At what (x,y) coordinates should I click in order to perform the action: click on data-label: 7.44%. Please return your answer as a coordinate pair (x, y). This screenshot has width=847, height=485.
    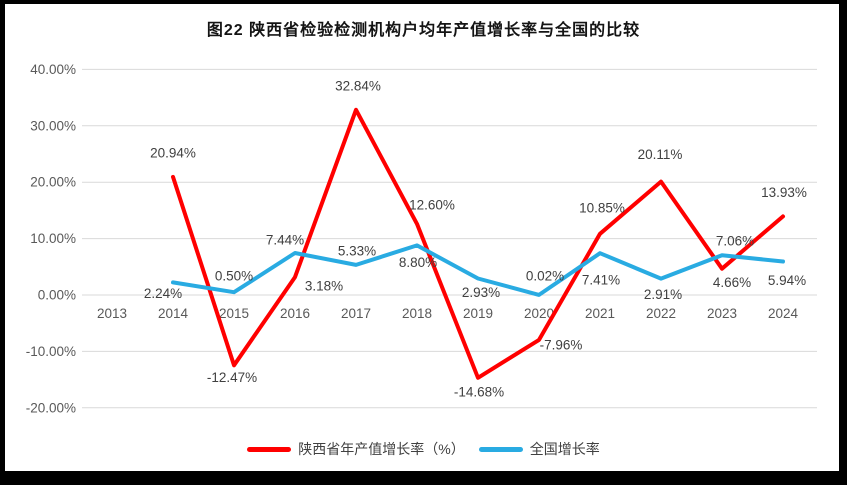
    Looking at the image, I should click on (285, 240).